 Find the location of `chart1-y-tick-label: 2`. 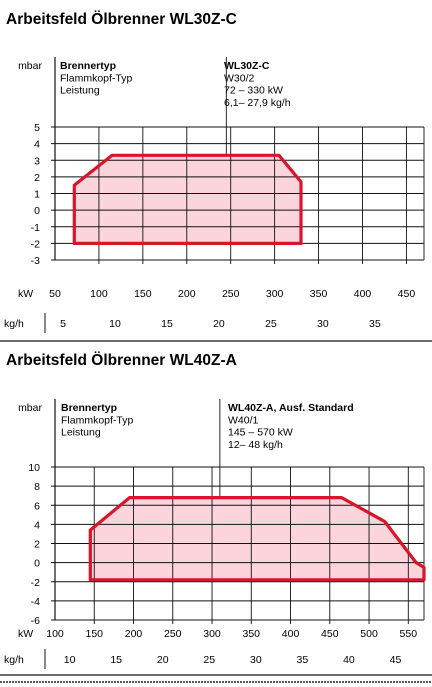

chart1-y-tick-label: 2 is located at coordinates (37, 178).